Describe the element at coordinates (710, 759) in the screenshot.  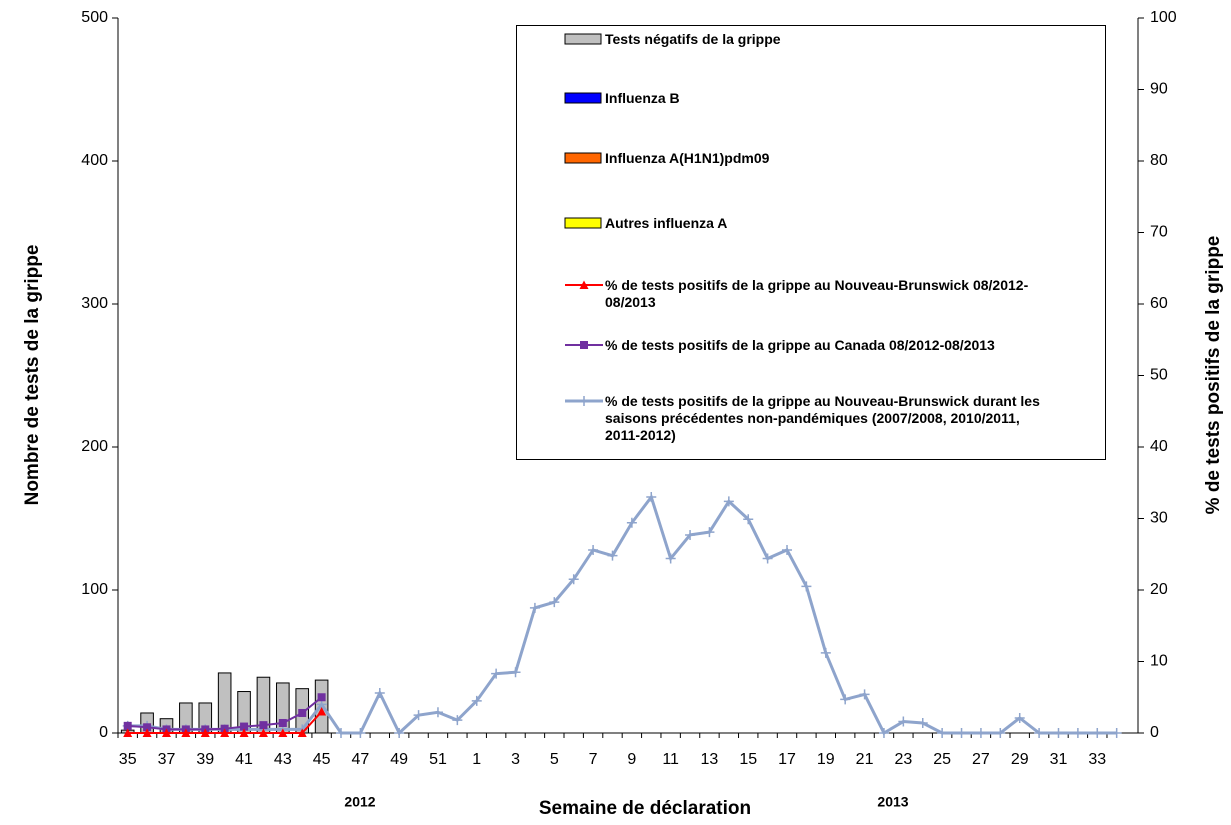
I see `x-tick-label: 13` at that location.